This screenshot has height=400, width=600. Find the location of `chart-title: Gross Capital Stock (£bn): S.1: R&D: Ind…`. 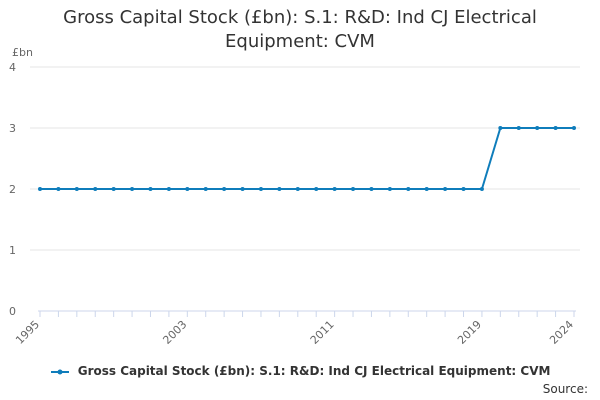

chart-title: Gross Capital Stock (£bn): S.1: R&D: Ind… is located at coordinates (300, 30).